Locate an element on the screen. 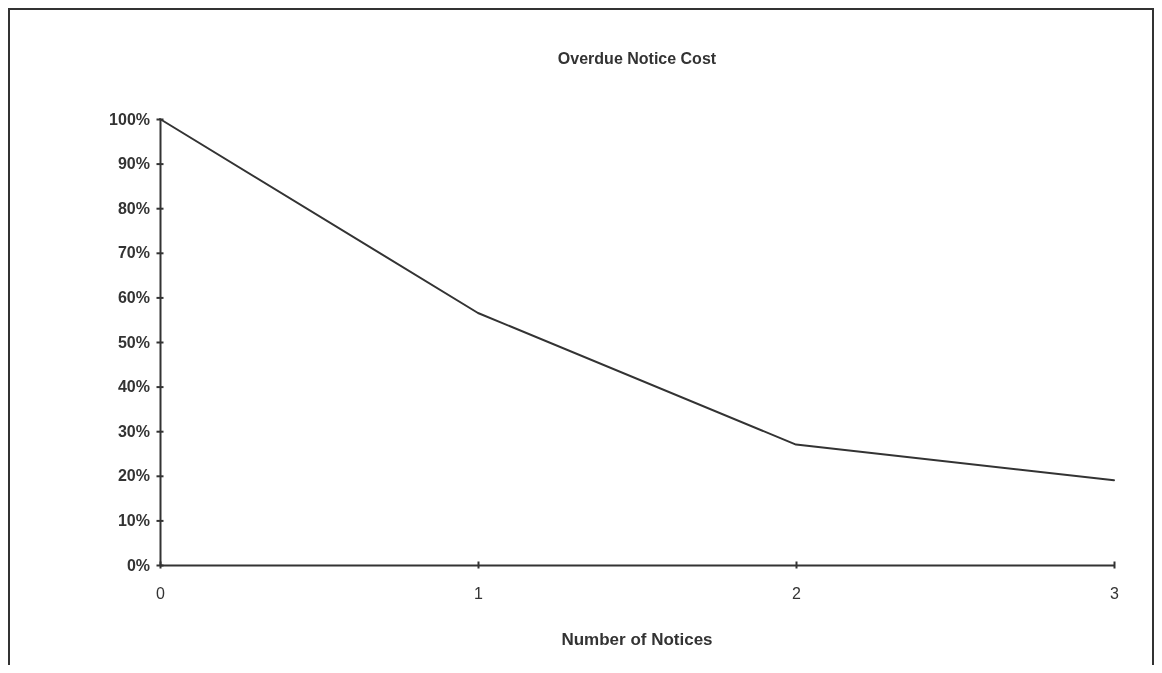 The height and width of the screenshot is (673, 1162). x-tick-label: 3 is located at coordinates (1115, 593).